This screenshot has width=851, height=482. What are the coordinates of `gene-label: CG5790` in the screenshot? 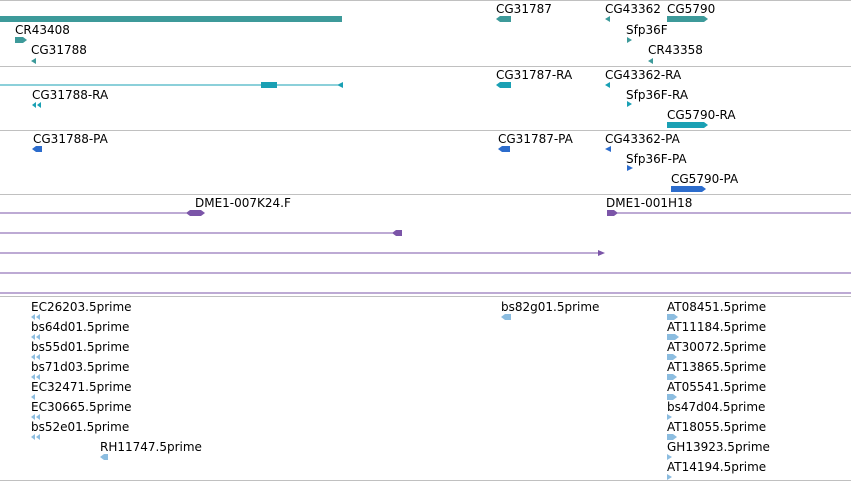 It's located at (691, 9).